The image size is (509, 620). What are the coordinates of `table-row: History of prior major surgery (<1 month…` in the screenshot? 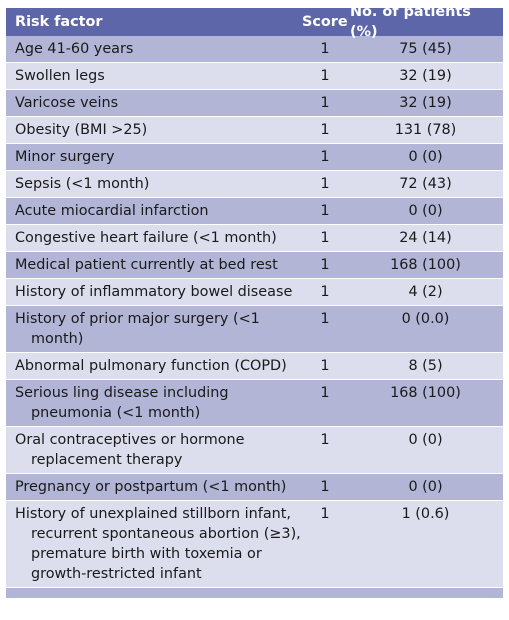 It's located at (254, 329).